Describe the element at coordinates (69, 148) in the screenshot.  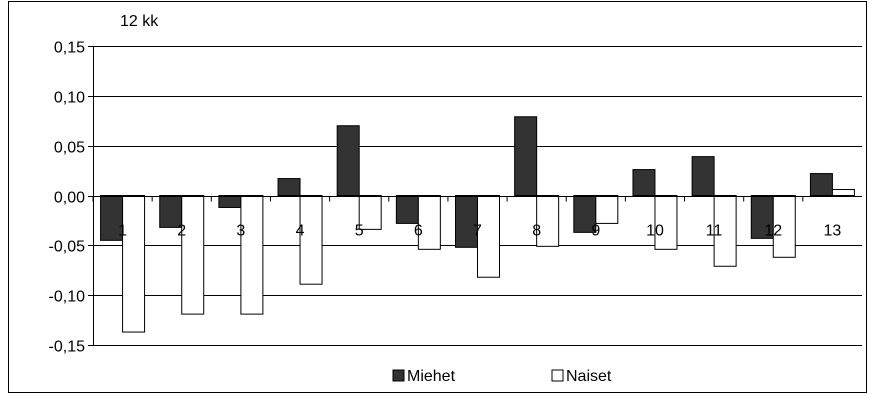
I see `y-tick-label: 0,05` at that location.